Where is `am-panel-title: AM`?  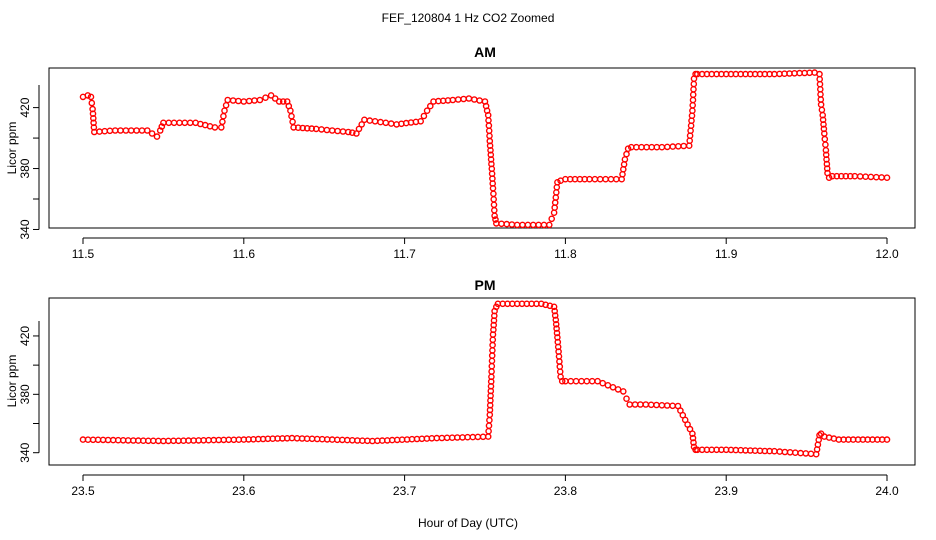 am-panel-title: AM is located at coordinates (485, 52).